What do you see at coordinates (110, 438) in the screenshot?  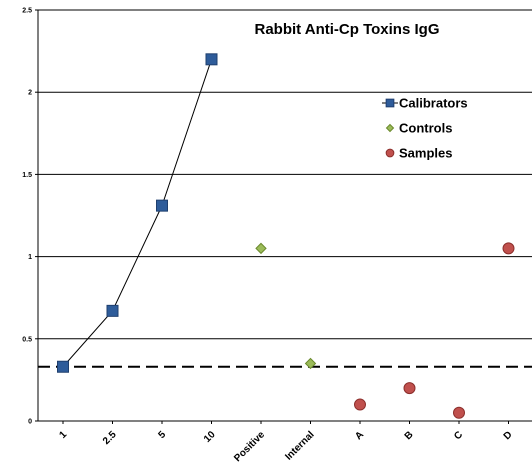 I see `x-tick-label: 2.5` at bounding box center [110, 438].